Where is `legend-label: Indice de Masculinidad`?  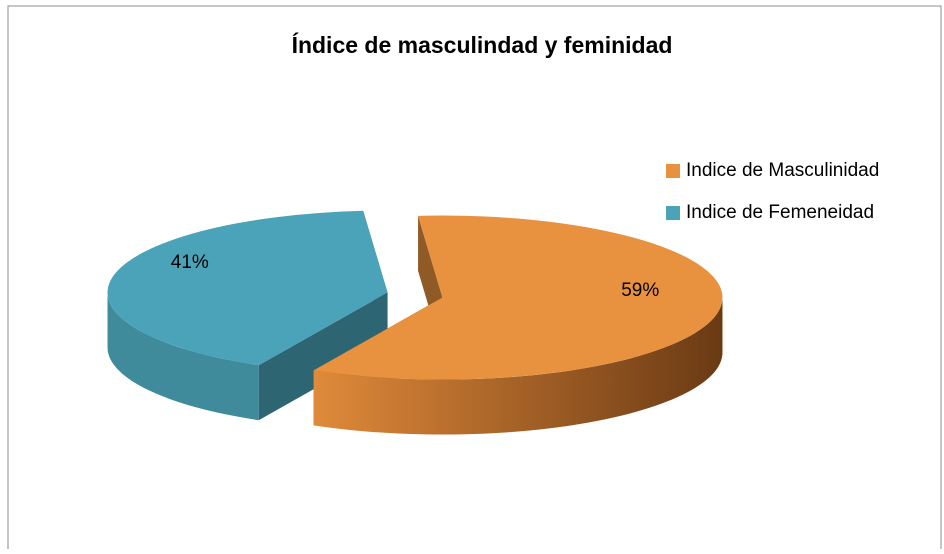
legend-label: Indice de Masculinidad is located at coordinates (782, 170).